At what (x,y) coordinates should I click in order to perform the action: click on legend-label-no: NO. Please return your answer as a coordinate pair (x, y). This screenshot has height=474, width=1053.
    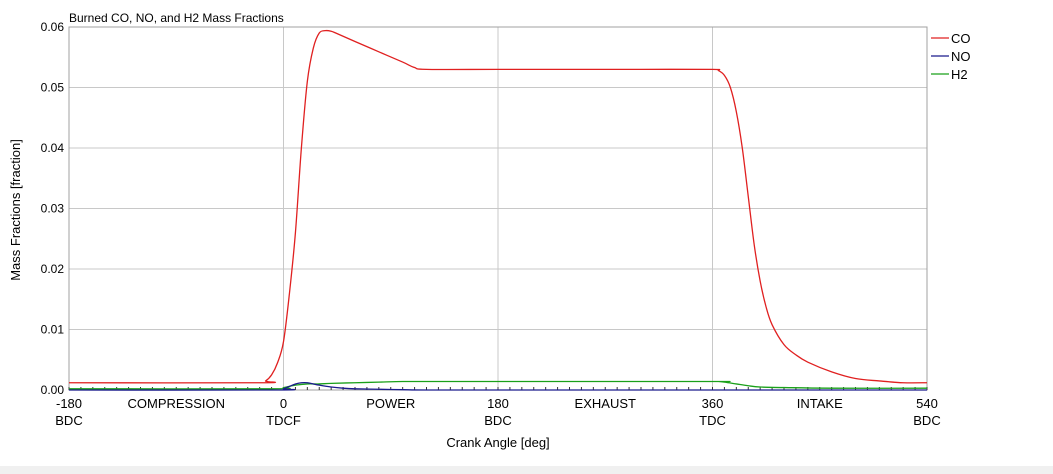
    Looking at the image, I should click on (961, 56).